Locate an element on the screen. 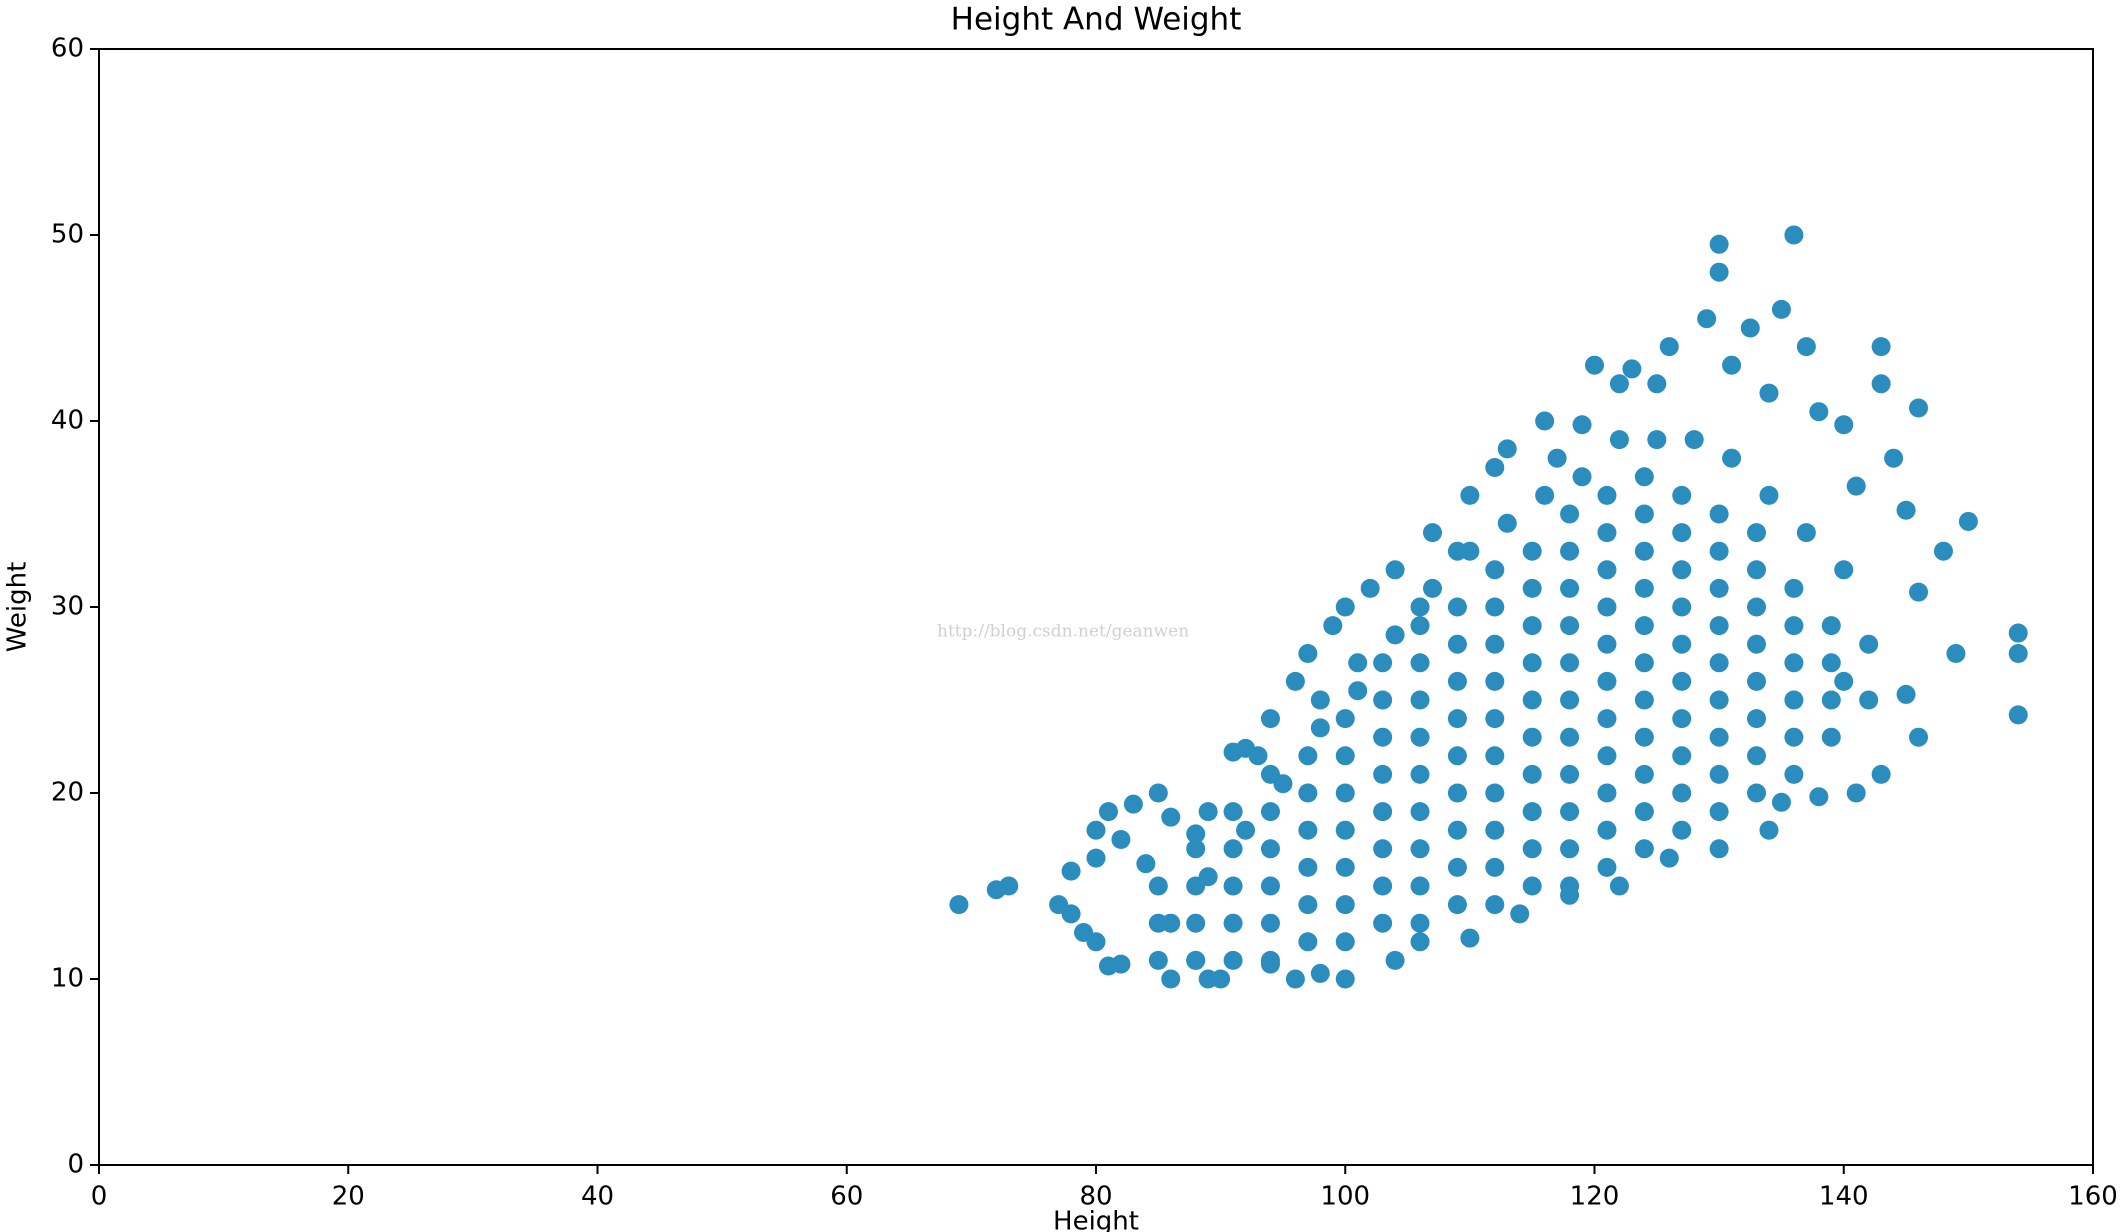 Image resolution: width=2120 pixels, height=1232 pixels. x-tick-label: 160 is located at coordinates (2093, 1197).